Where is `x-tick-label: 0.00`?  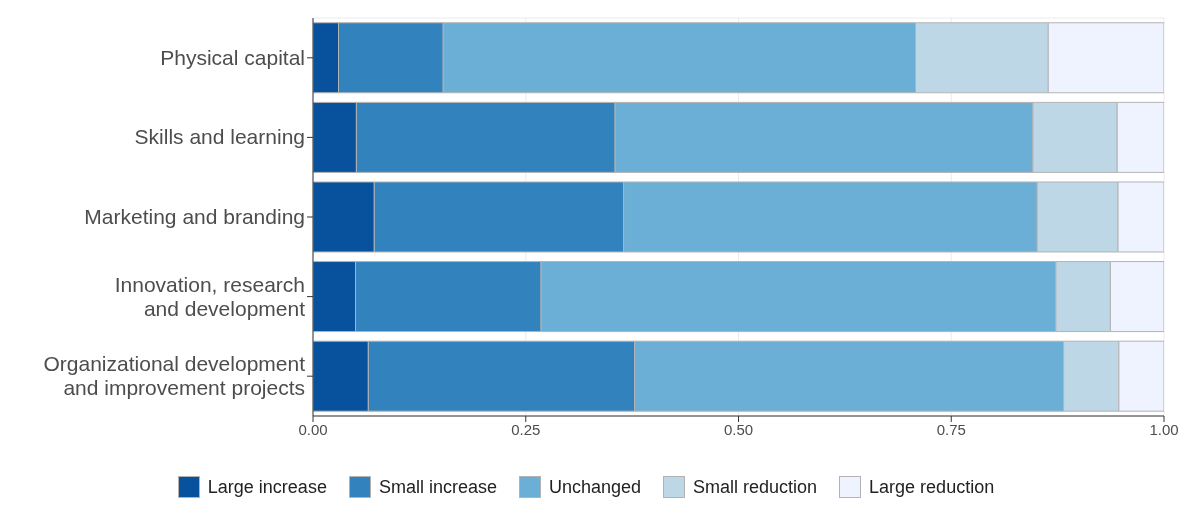
x-tick-label: 0.00 is located at coordinates (313, 429).